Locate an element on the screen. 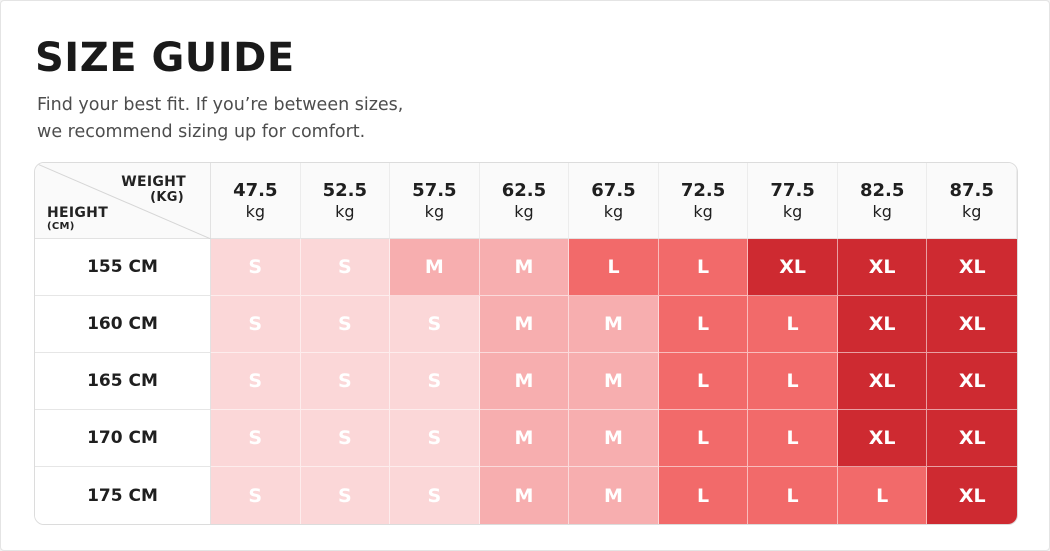 Image resolution: width=1050 pixels, height=551 pixels. weight-column-header: 87.5 kg is located at coordinates (972, 201).